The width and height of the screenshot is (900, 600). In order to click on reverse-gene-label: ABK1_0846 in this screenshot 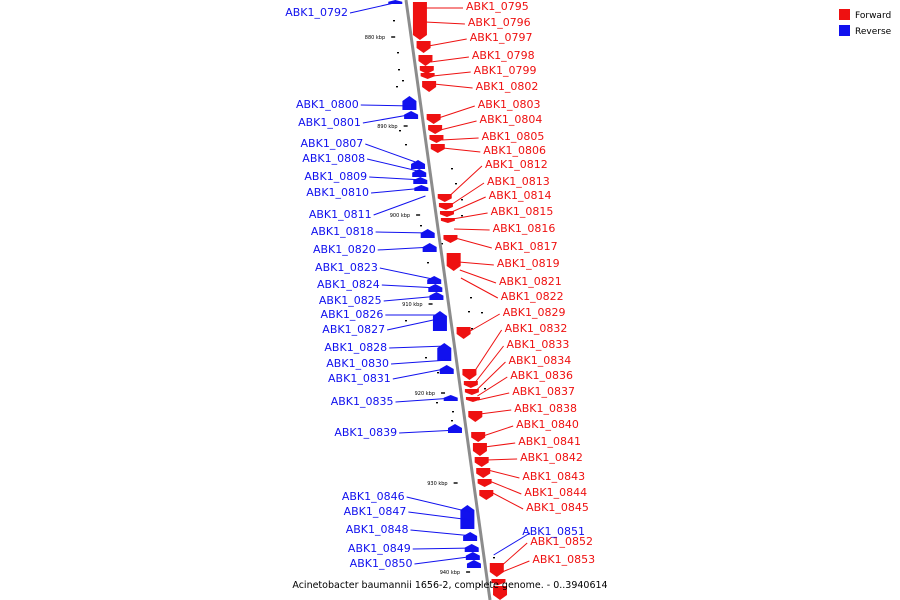, I will do `click(373, 496)`.